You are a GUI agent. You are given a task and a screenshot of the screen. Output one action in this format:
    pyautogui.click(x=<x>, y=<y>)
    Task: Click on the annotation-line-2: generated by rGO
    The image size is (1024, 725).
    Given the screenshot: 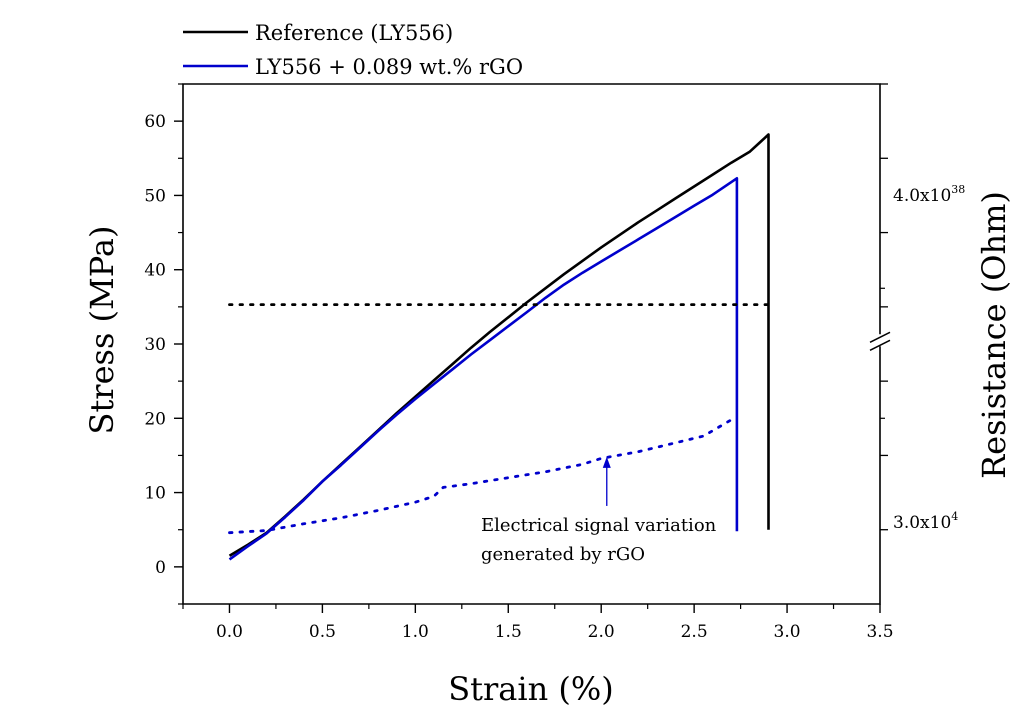 What is the action you would take?
    pyautogui.click(x=563, y=554)
    